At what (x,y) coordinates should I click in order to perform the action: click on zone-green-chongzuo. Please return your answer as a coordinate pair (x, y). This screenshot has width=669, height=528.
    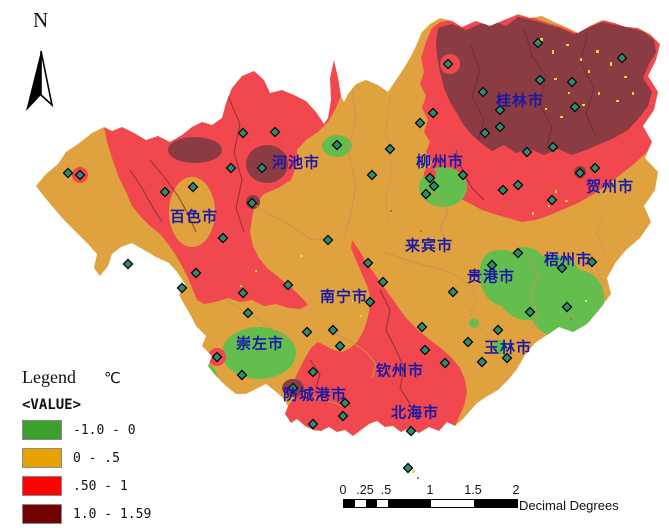
    Looking at the image, I should click on (259, 353).